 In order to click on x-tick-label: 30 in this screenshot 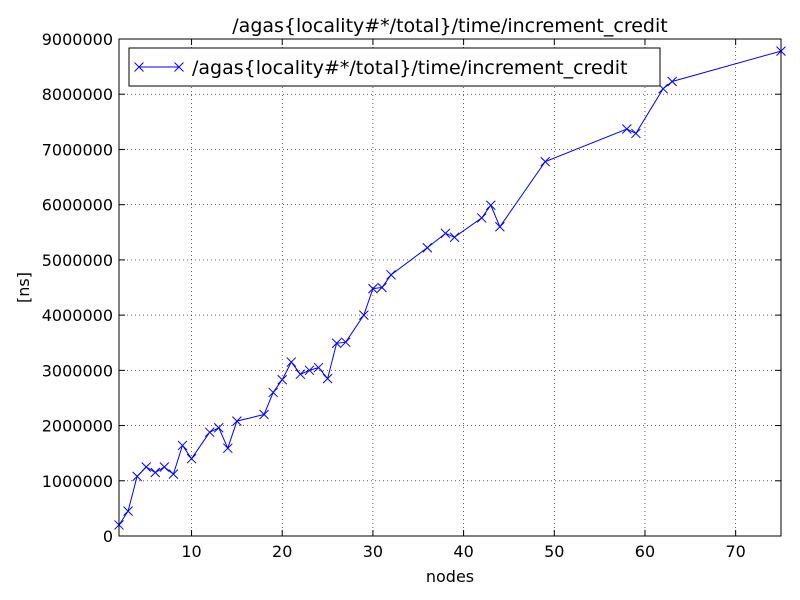, I will do `click(373, 551)`.